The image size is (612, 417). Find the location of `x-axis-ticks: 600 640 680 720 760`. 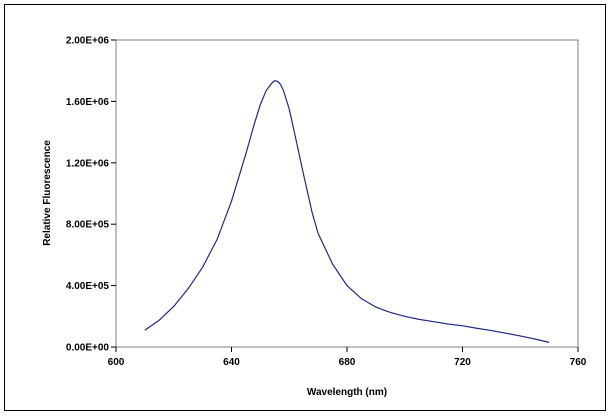

x-axis-ticks: 600 640 680 720 760 is located at coordinates (347, 357).